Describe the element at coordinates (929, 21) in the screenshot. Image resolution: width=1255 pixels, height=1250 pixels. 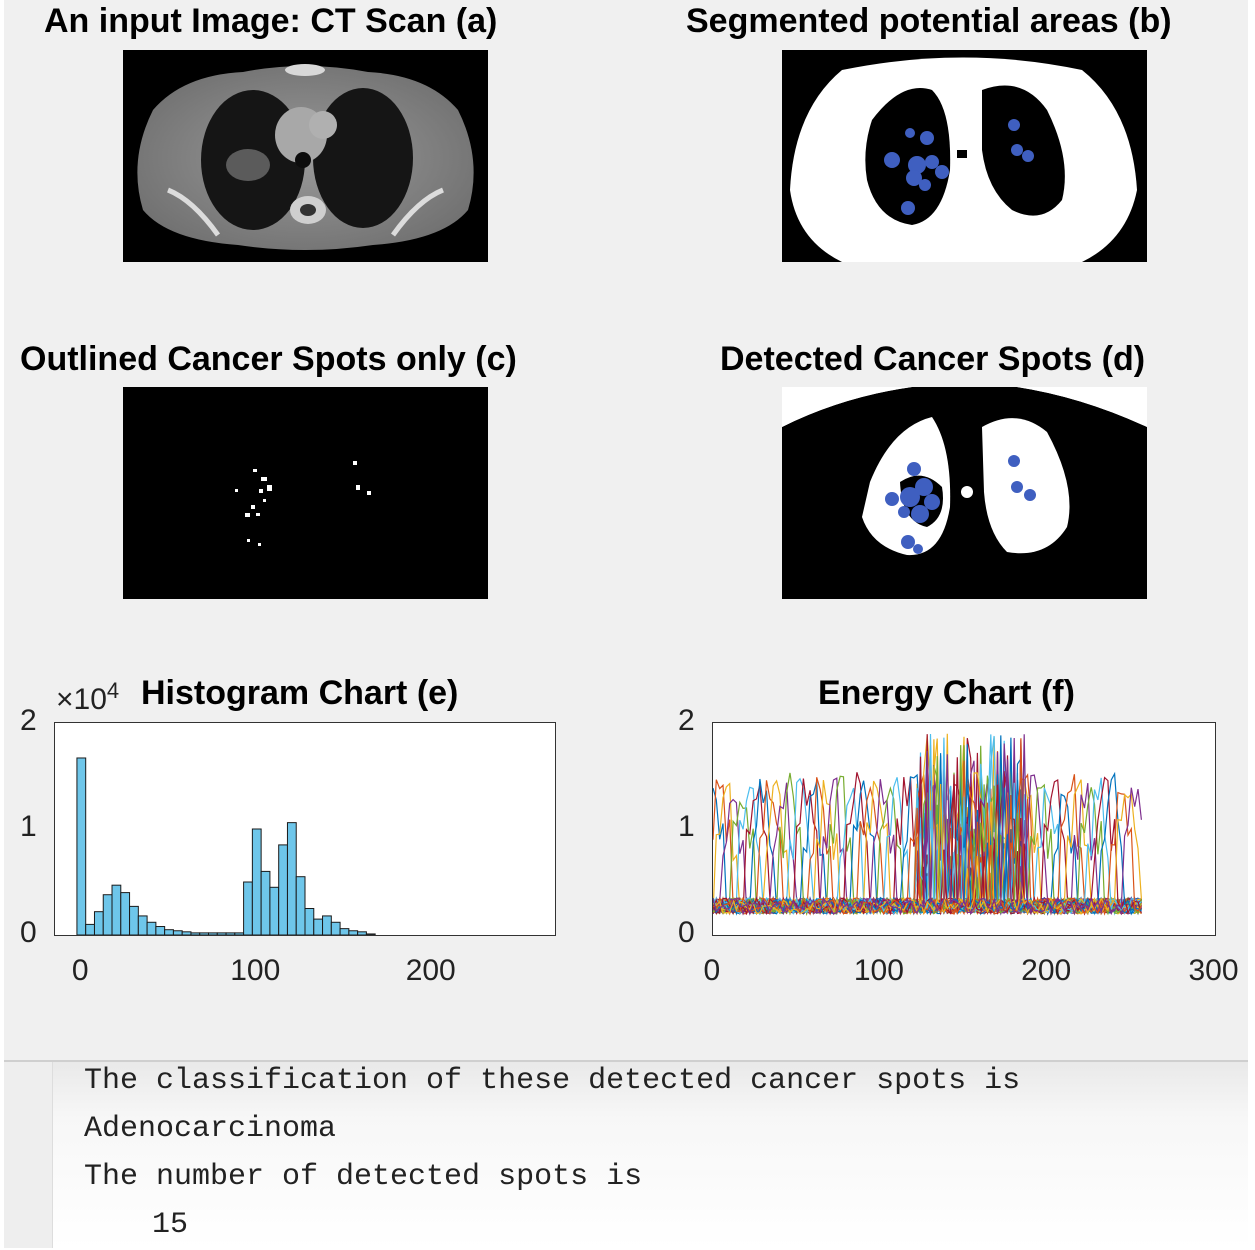
I see `panel-b-title: Segmented potential areas (b)` at that location.